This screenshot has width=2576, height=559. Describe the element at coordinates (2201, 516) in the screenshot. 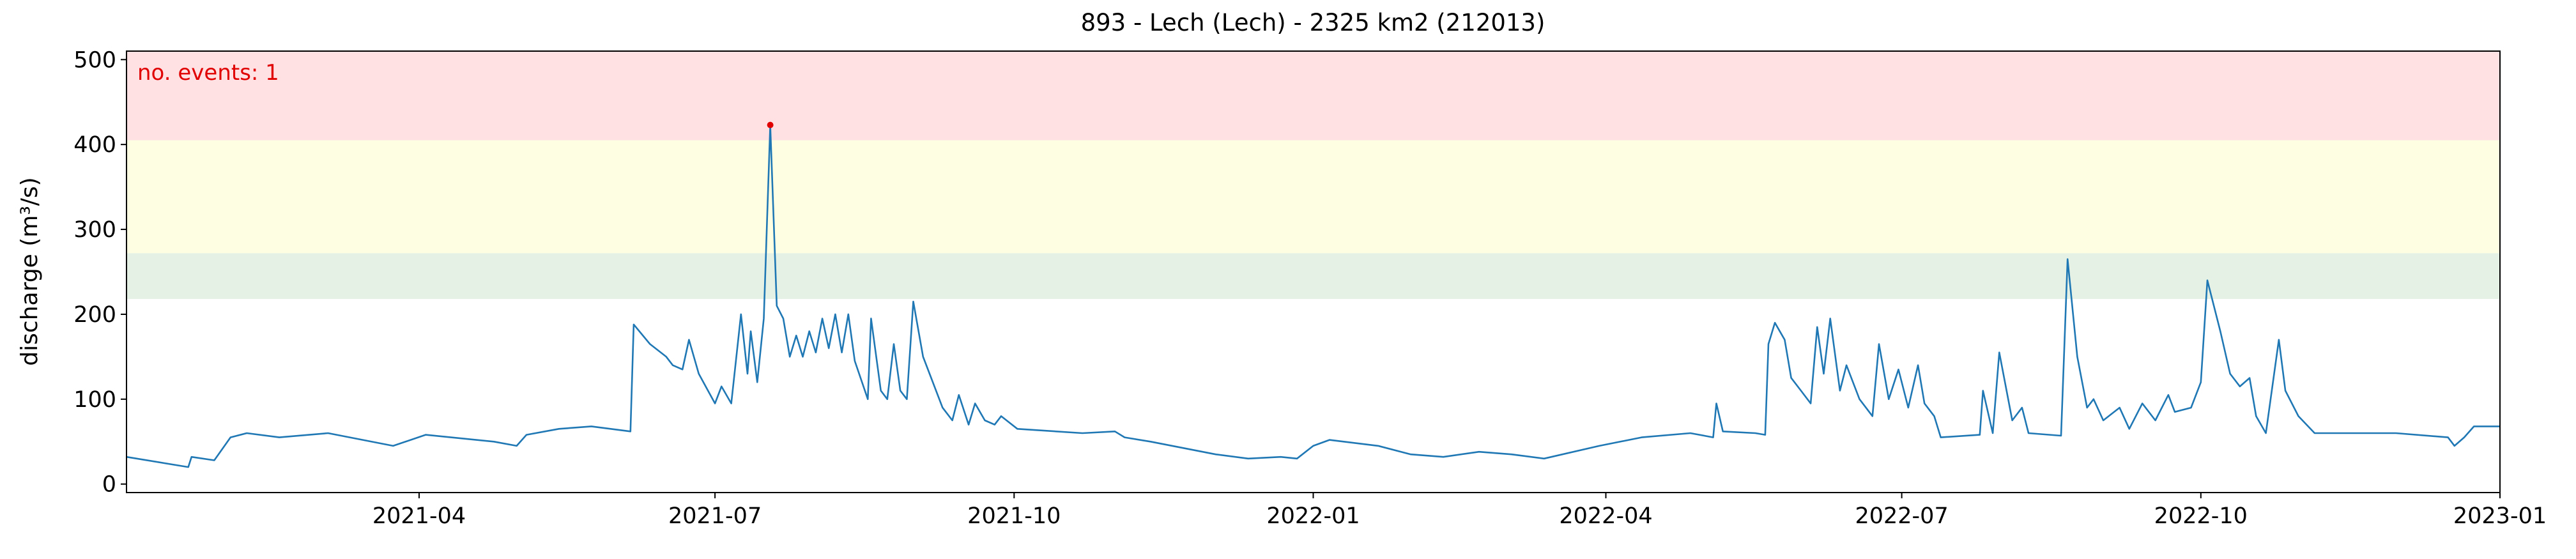

I see `x-tick-label: 2022-10` at that location.